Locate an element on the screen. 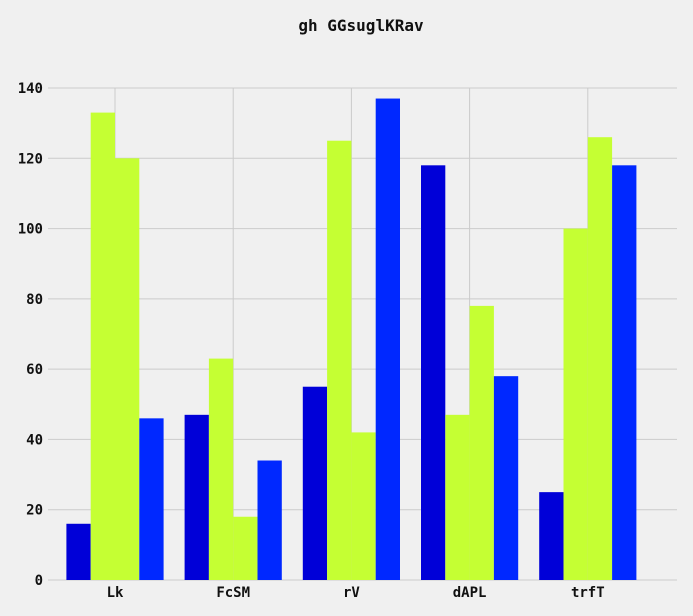 This screenshot has height=616, width=693. y-tick-label: 100 is located at coordinates (30, 230).